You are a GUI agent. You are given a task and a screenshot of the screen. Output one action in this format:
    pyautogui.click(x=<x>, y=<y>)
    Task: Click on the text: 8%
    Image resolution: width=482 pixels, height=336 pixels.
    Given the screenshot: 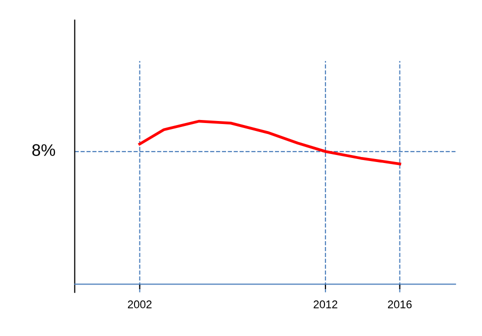 What is the action you would take?
    pyautogui.click(x=44, y=150)
    